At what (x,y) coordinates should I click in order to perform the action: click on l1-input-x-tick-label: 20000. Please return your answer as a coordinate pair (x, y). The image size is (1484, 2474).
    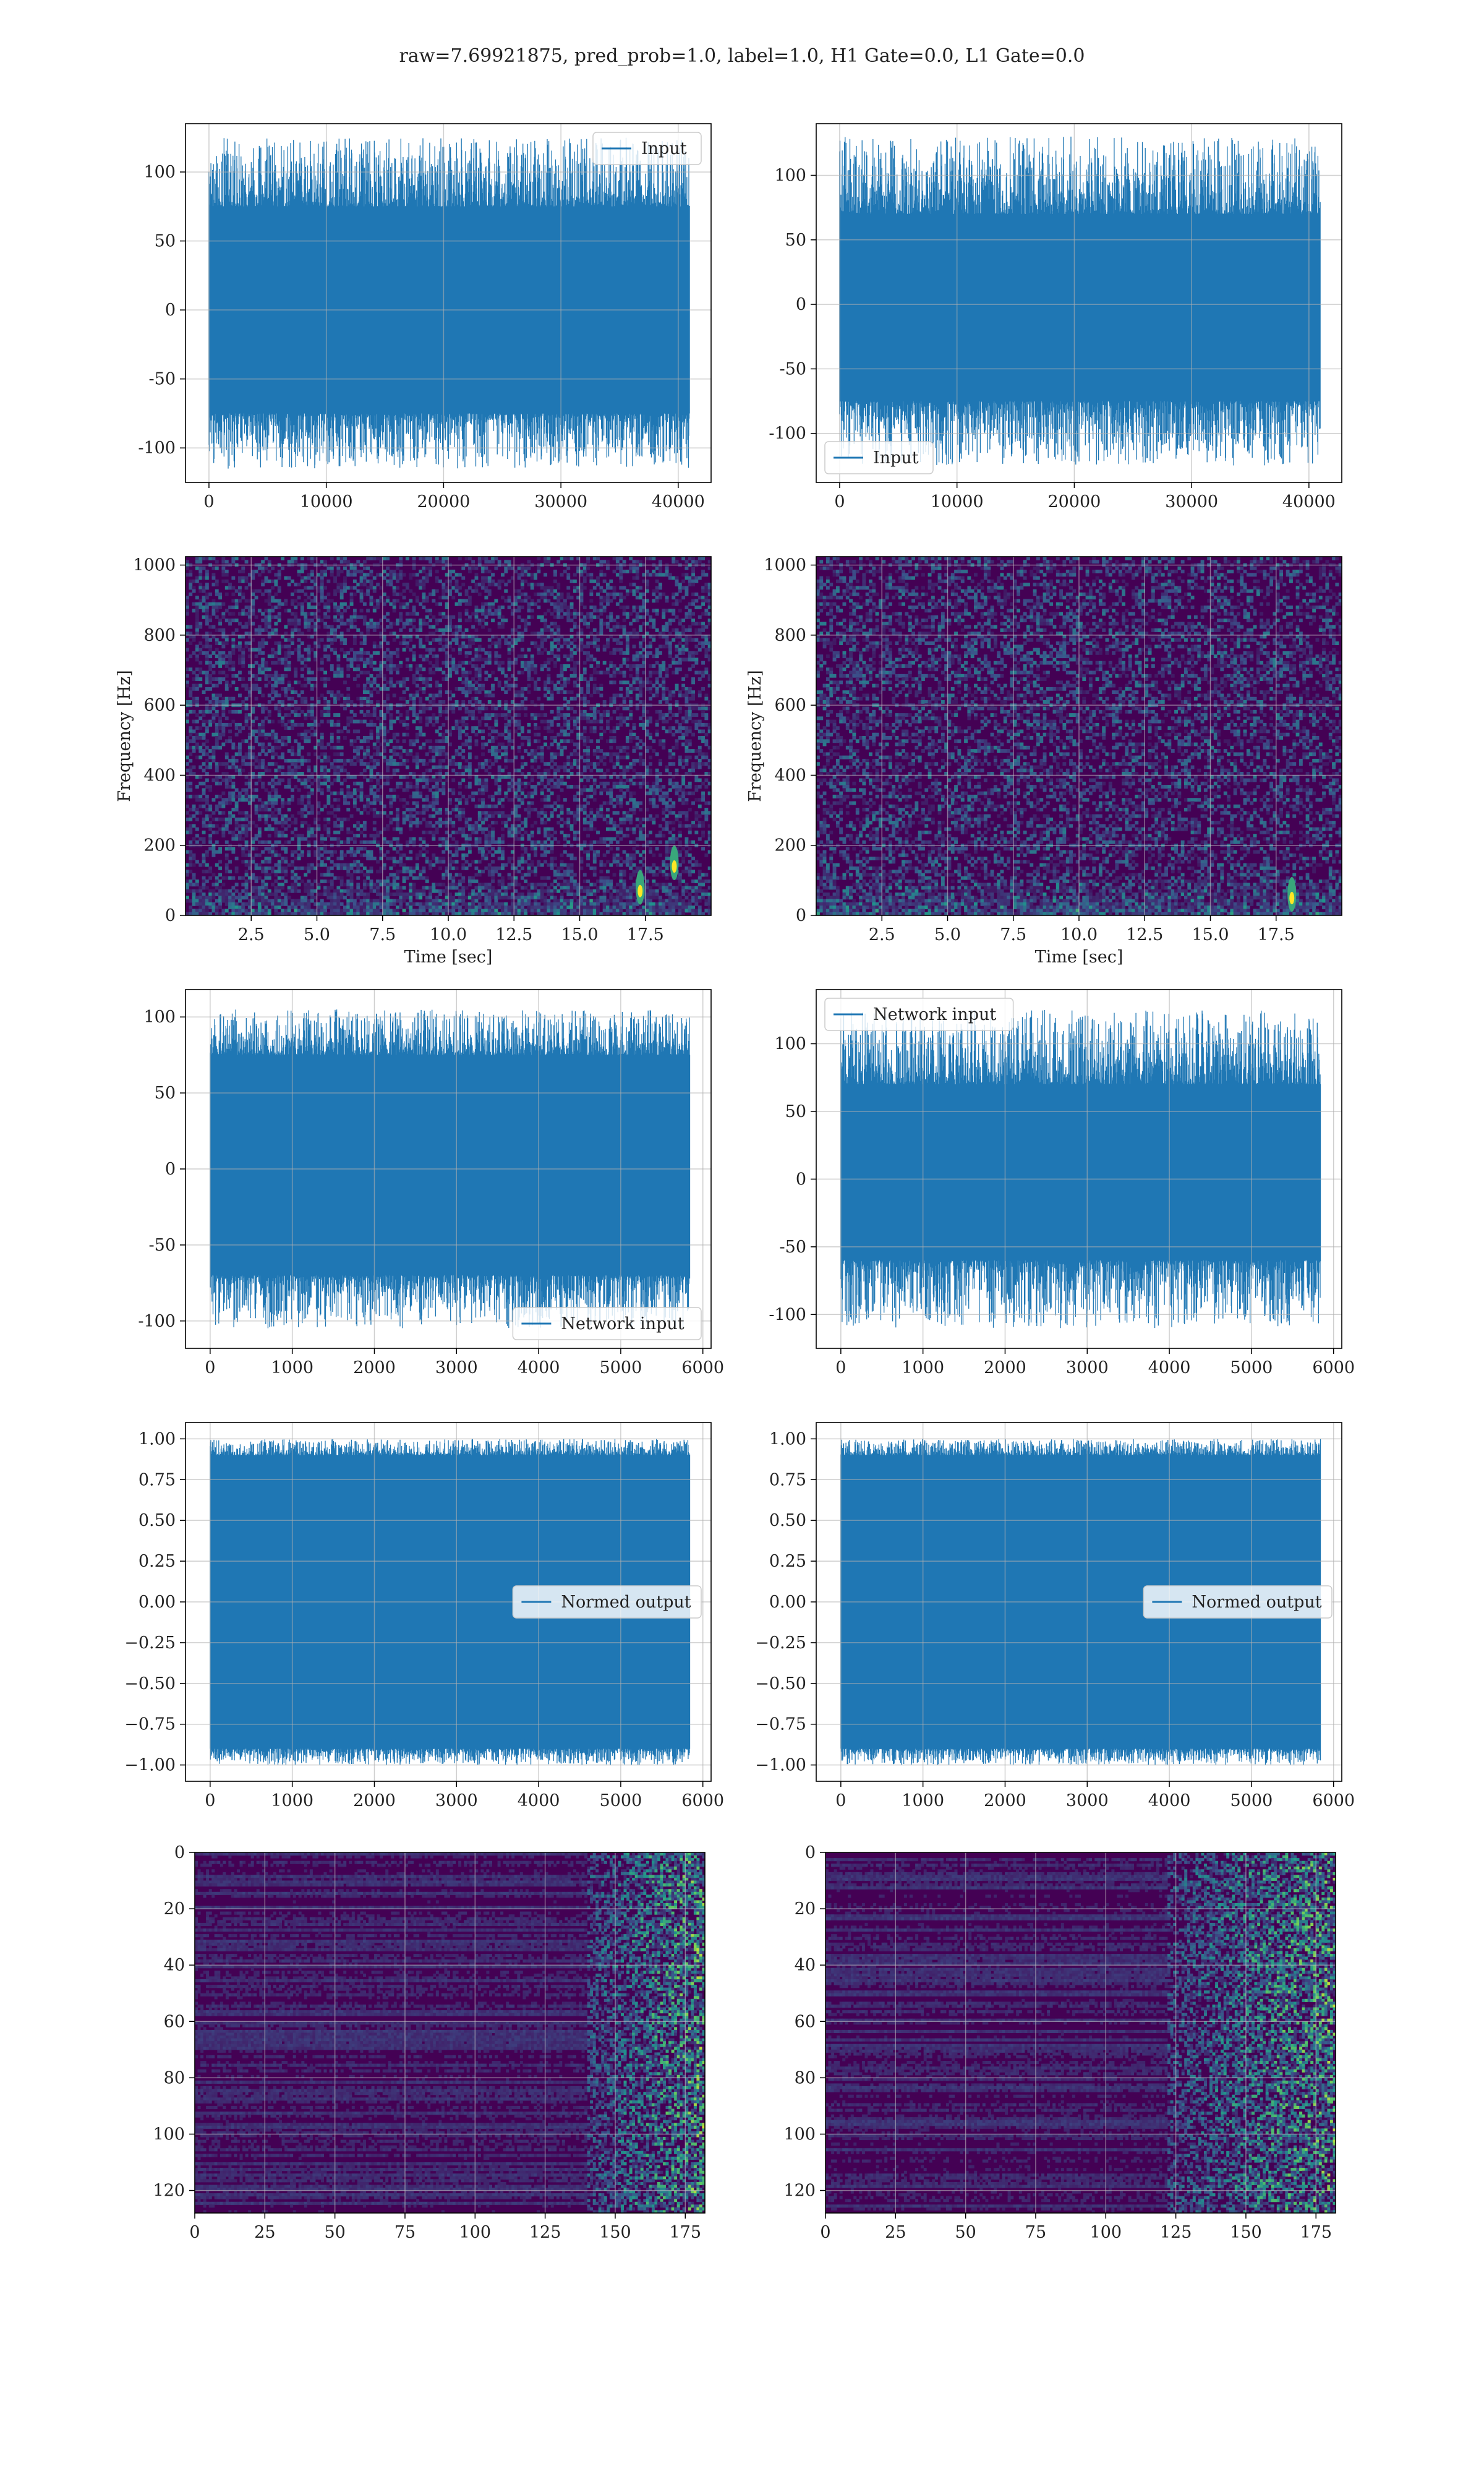
    Looking at the image, I should click on (1074, 501).